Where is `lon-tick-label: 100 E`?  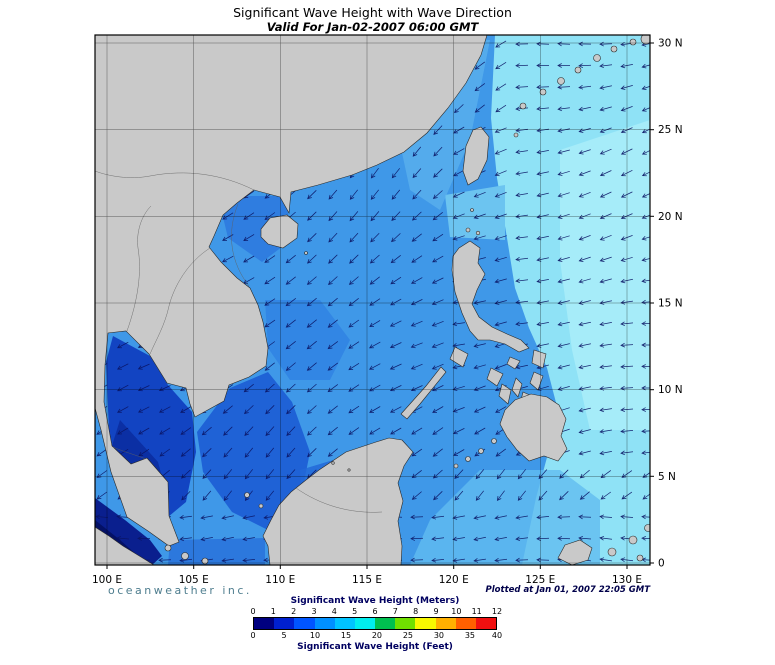 lon-tick-label: 100 E is located at coordinates (107, 580).